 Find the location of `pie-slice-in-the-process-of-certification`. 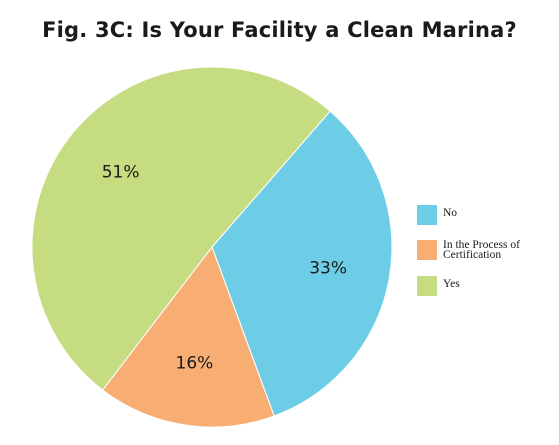

pie-slice-in-the-process-of-certification is located at coordinates (188, 336).